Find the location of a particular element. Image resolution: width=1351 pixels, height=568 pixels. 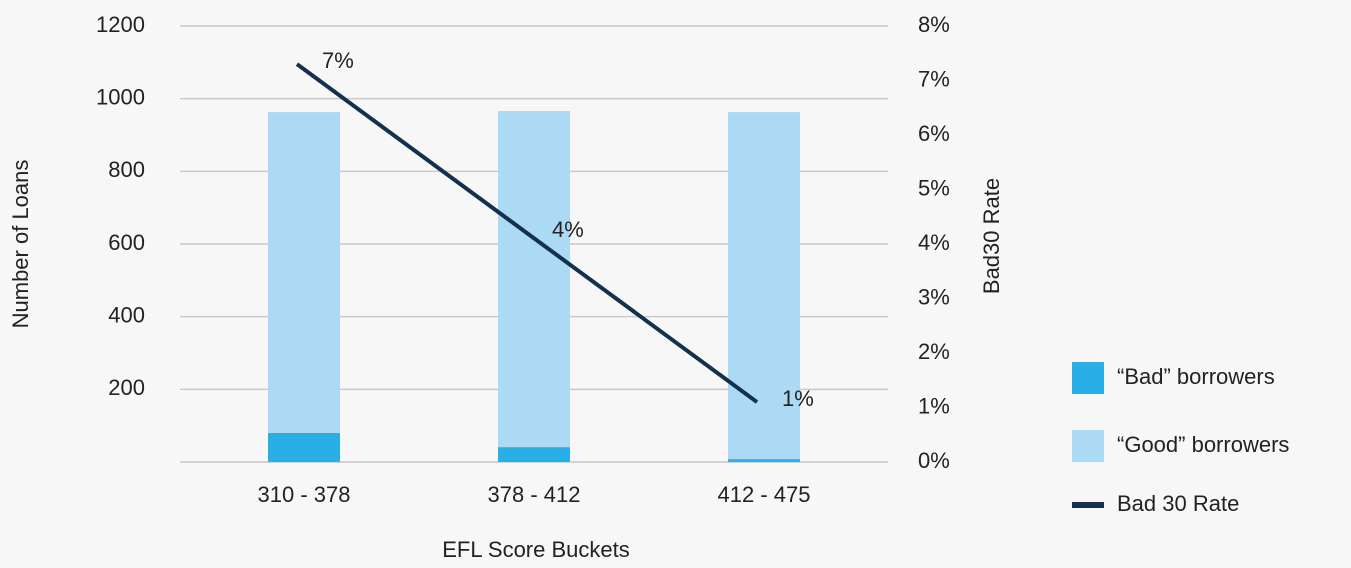

y2-tick-label: 3% is located at coordinates (934, 296).